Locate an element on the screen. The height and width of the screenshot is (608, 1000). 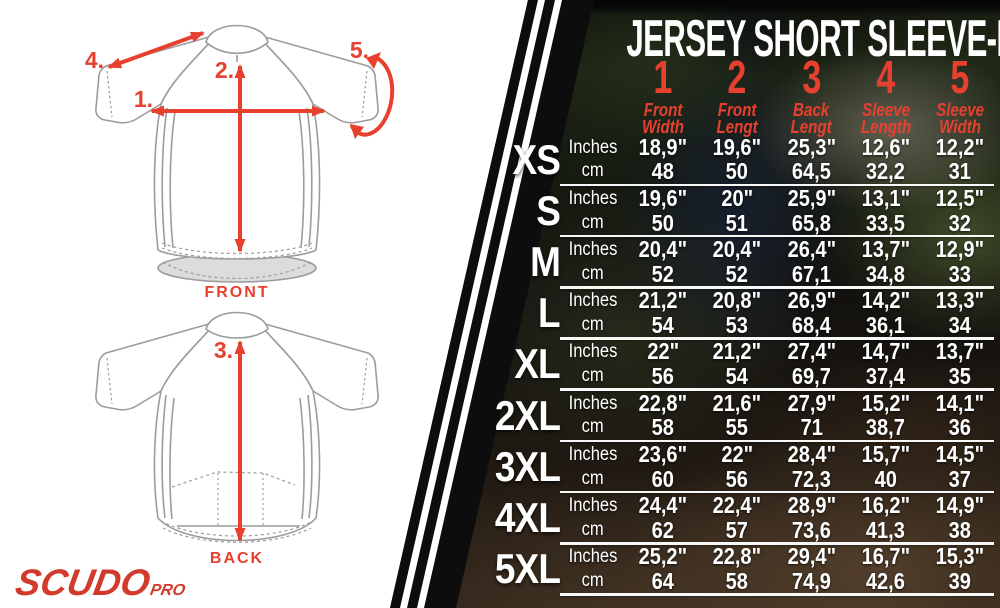
marker-1: 1. is located at coordinates (143, 99).